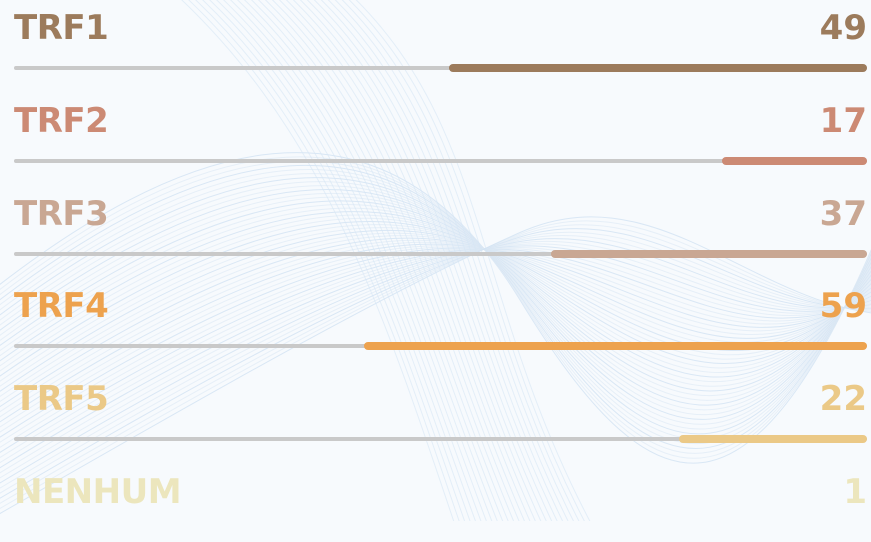 This screenshot has width=871, height=542. What do you see at coordinates (61, 120) in the screenshot?
I see `category-label: TRF2` at bounding box center [61, 120].